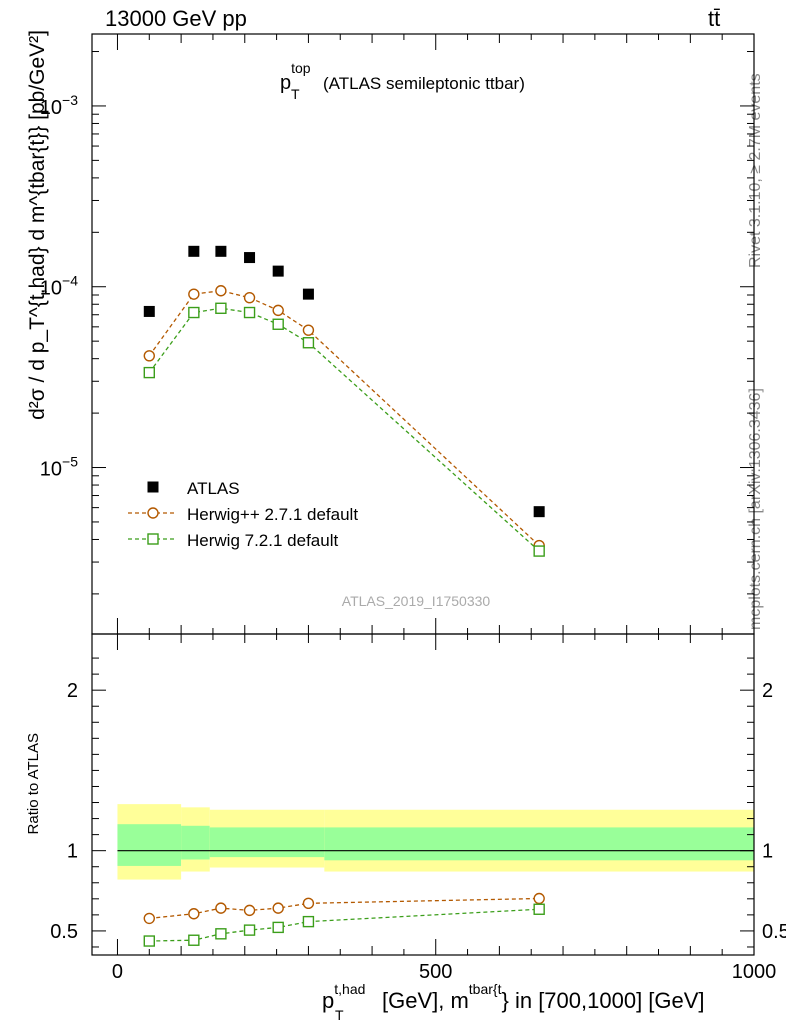 This screenshot has height=1024, width=786. What do you see at coordinates (767, 691) in the screenshot?
I see `ratio-y-tick-label-right: 2` at bounding box center [767, 691].